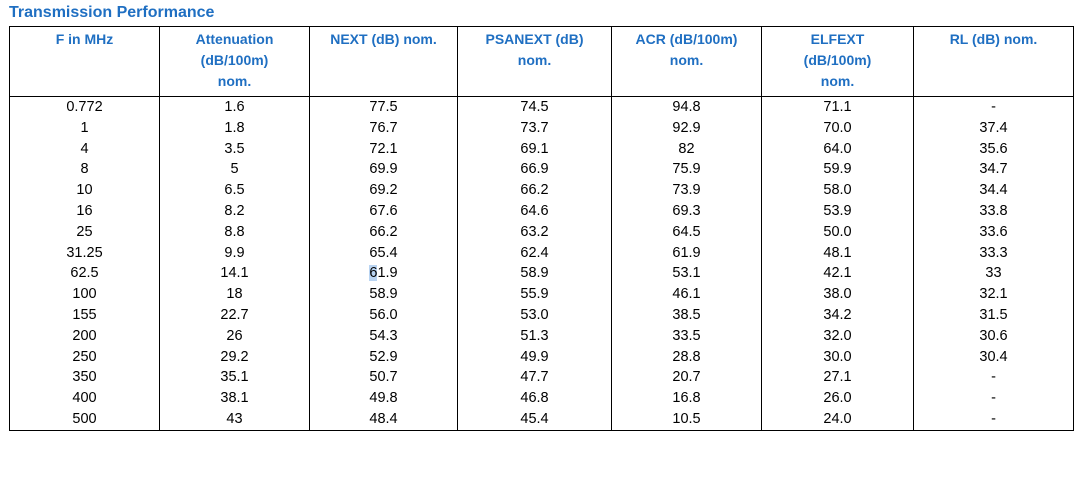 The image size is (1080, 496). What do you see at coordinates (686, 211) in the screenshot?
I see `cell-acr: 69.3` at bounding box center [686, 211].